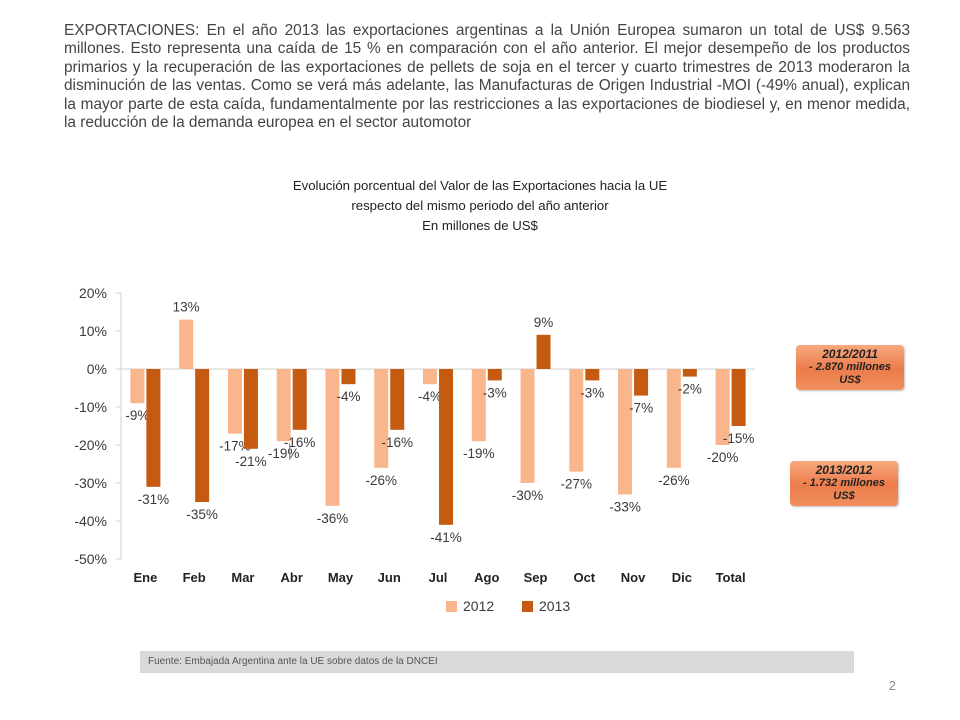  I want to click on data-label-2012: -20%, so click(723, 457).